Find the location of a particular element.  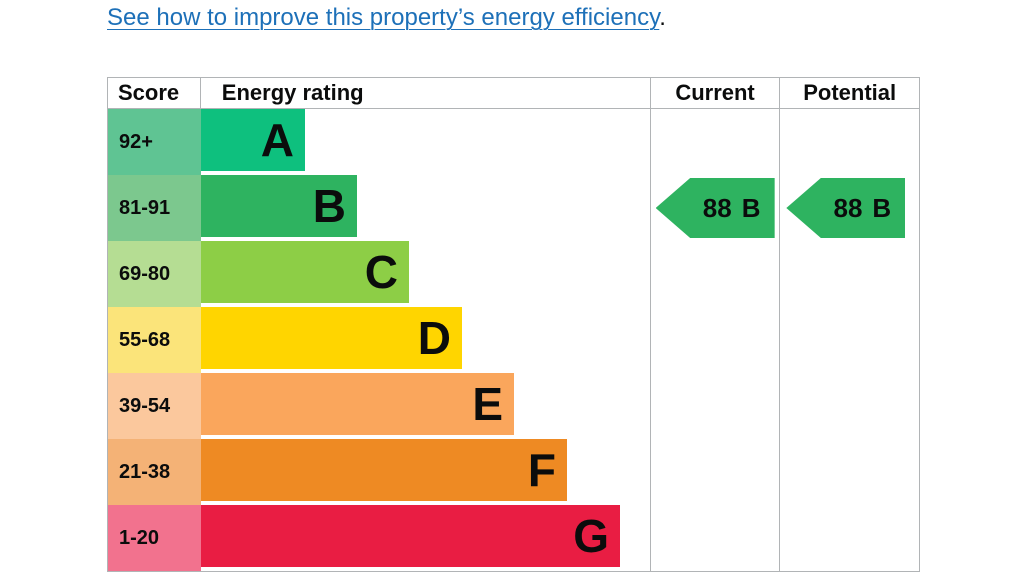

potential-rating-arrow: 88 B is located at coordinates (846, 208).